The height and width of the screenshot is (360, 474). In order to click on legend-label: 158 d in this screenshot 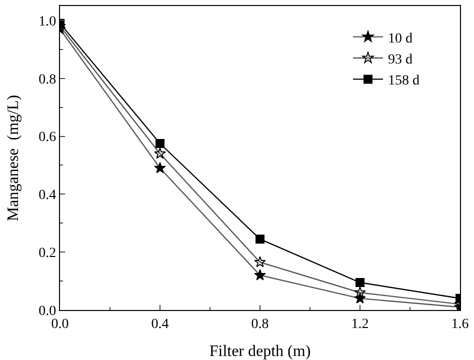, I will do `click(404, 81)`.